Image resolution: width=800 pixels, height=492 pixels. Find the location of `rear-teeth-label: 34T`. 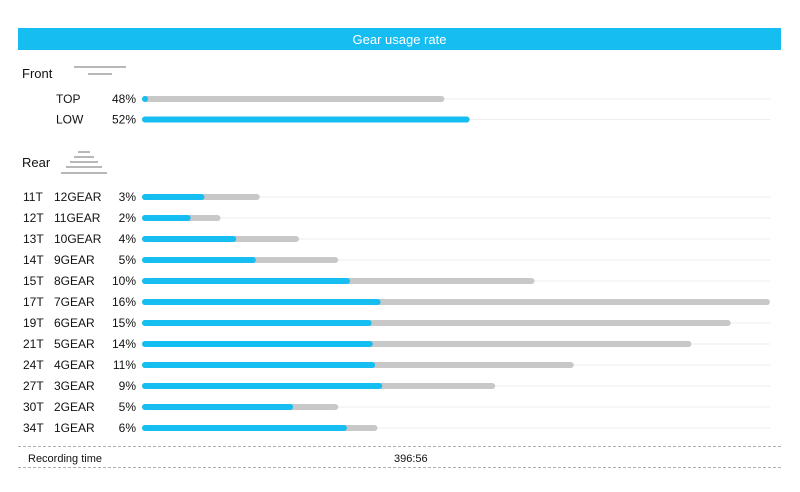

rear-teeth-label: 34T is located at coordinates (33, 428).